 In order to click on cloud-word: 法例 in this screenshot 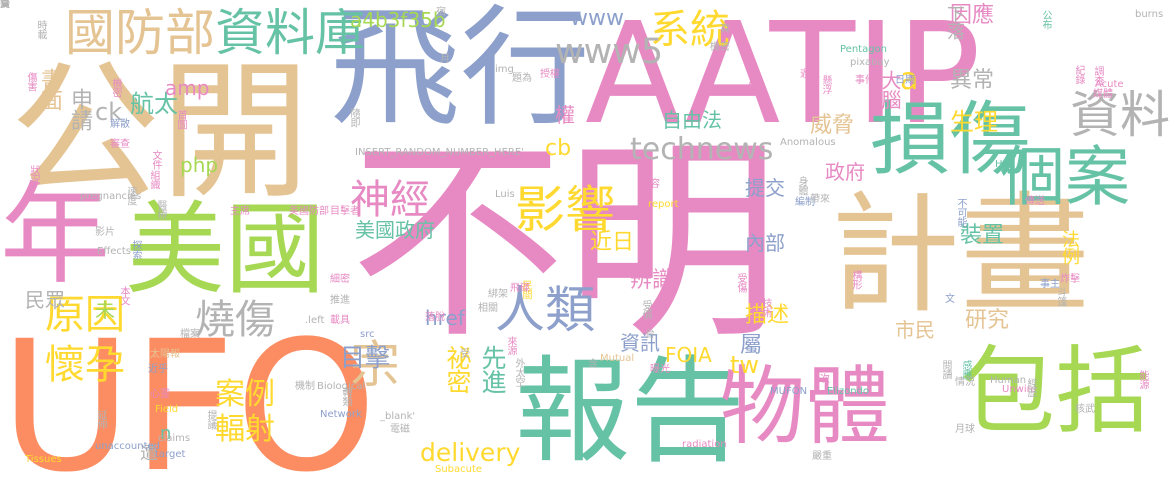, I will do `click(1069, 247)`.